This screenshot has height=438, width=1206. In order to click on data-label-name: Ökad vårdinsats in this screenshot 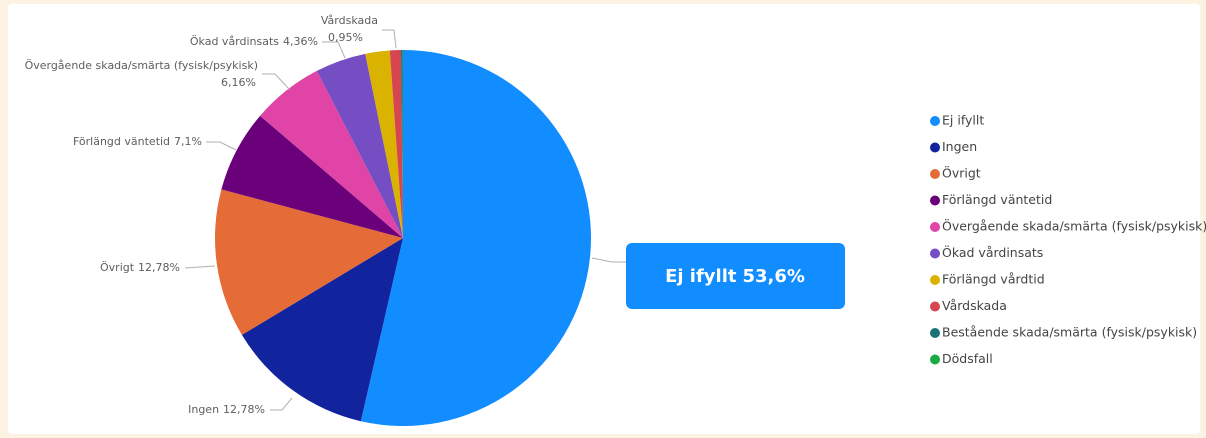, I will do `click(234, 41)`.